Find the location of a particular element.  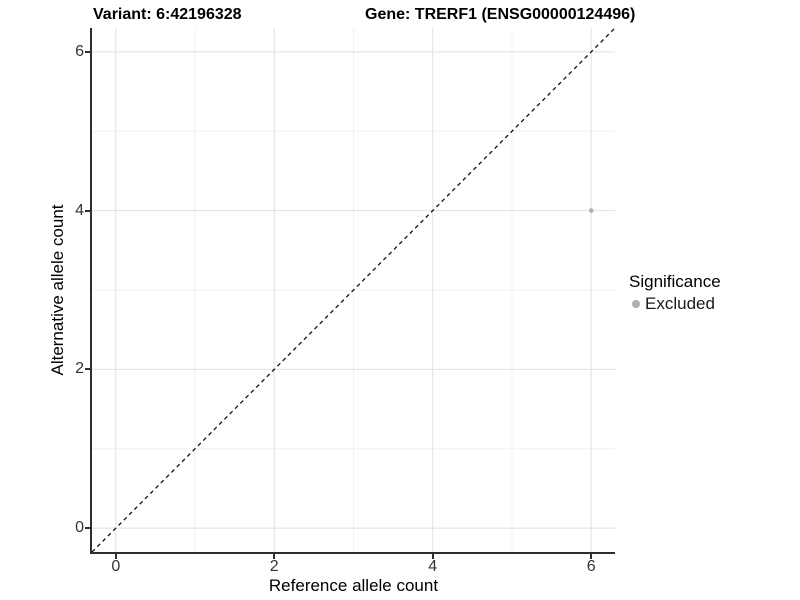

y-tick-label: 4 is located at coordinates (79, 210).